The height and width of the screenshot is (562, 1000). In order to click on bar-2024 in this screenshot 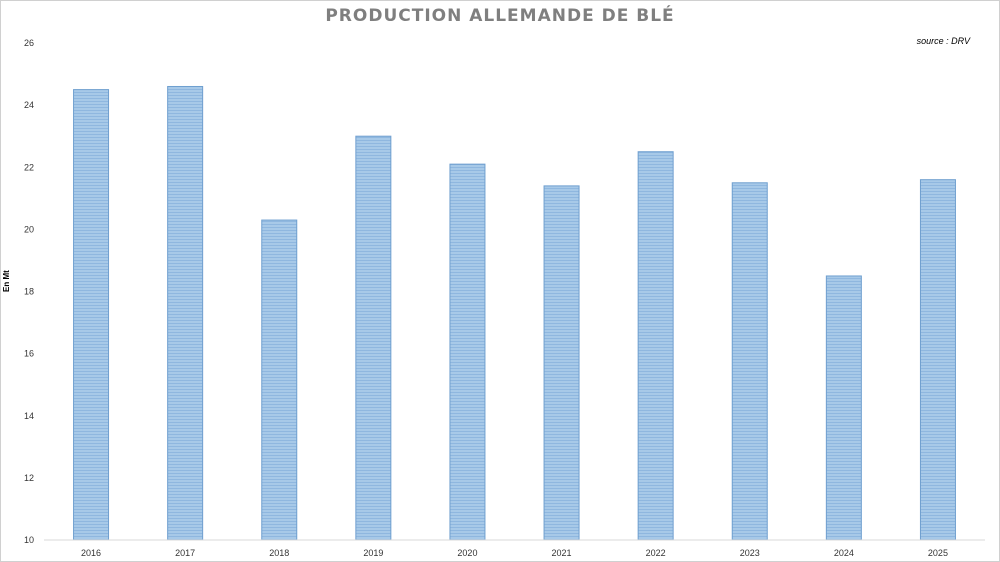, I will do `click(843, 408)`.